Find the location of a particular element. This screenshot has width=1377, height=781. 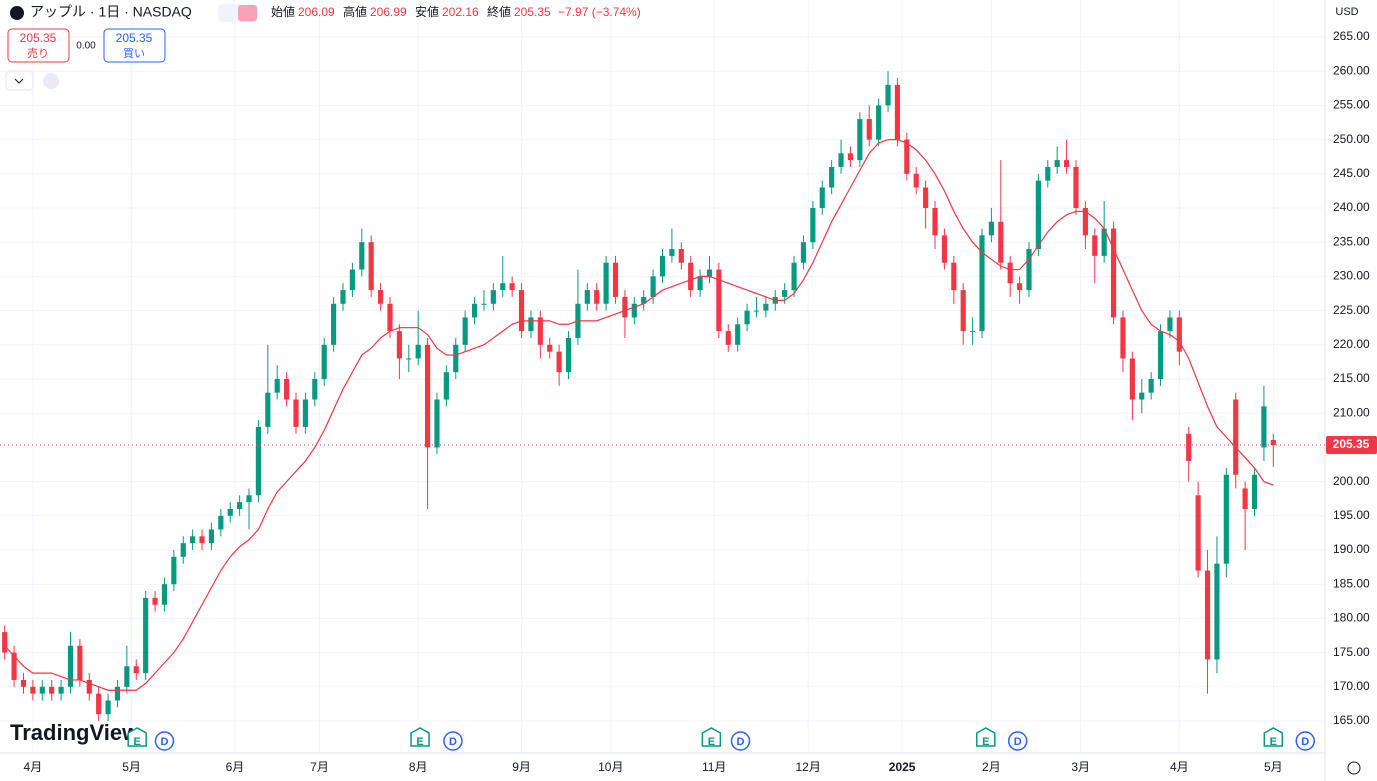

open-value: 206.09 is located at coordinates (316, 12).